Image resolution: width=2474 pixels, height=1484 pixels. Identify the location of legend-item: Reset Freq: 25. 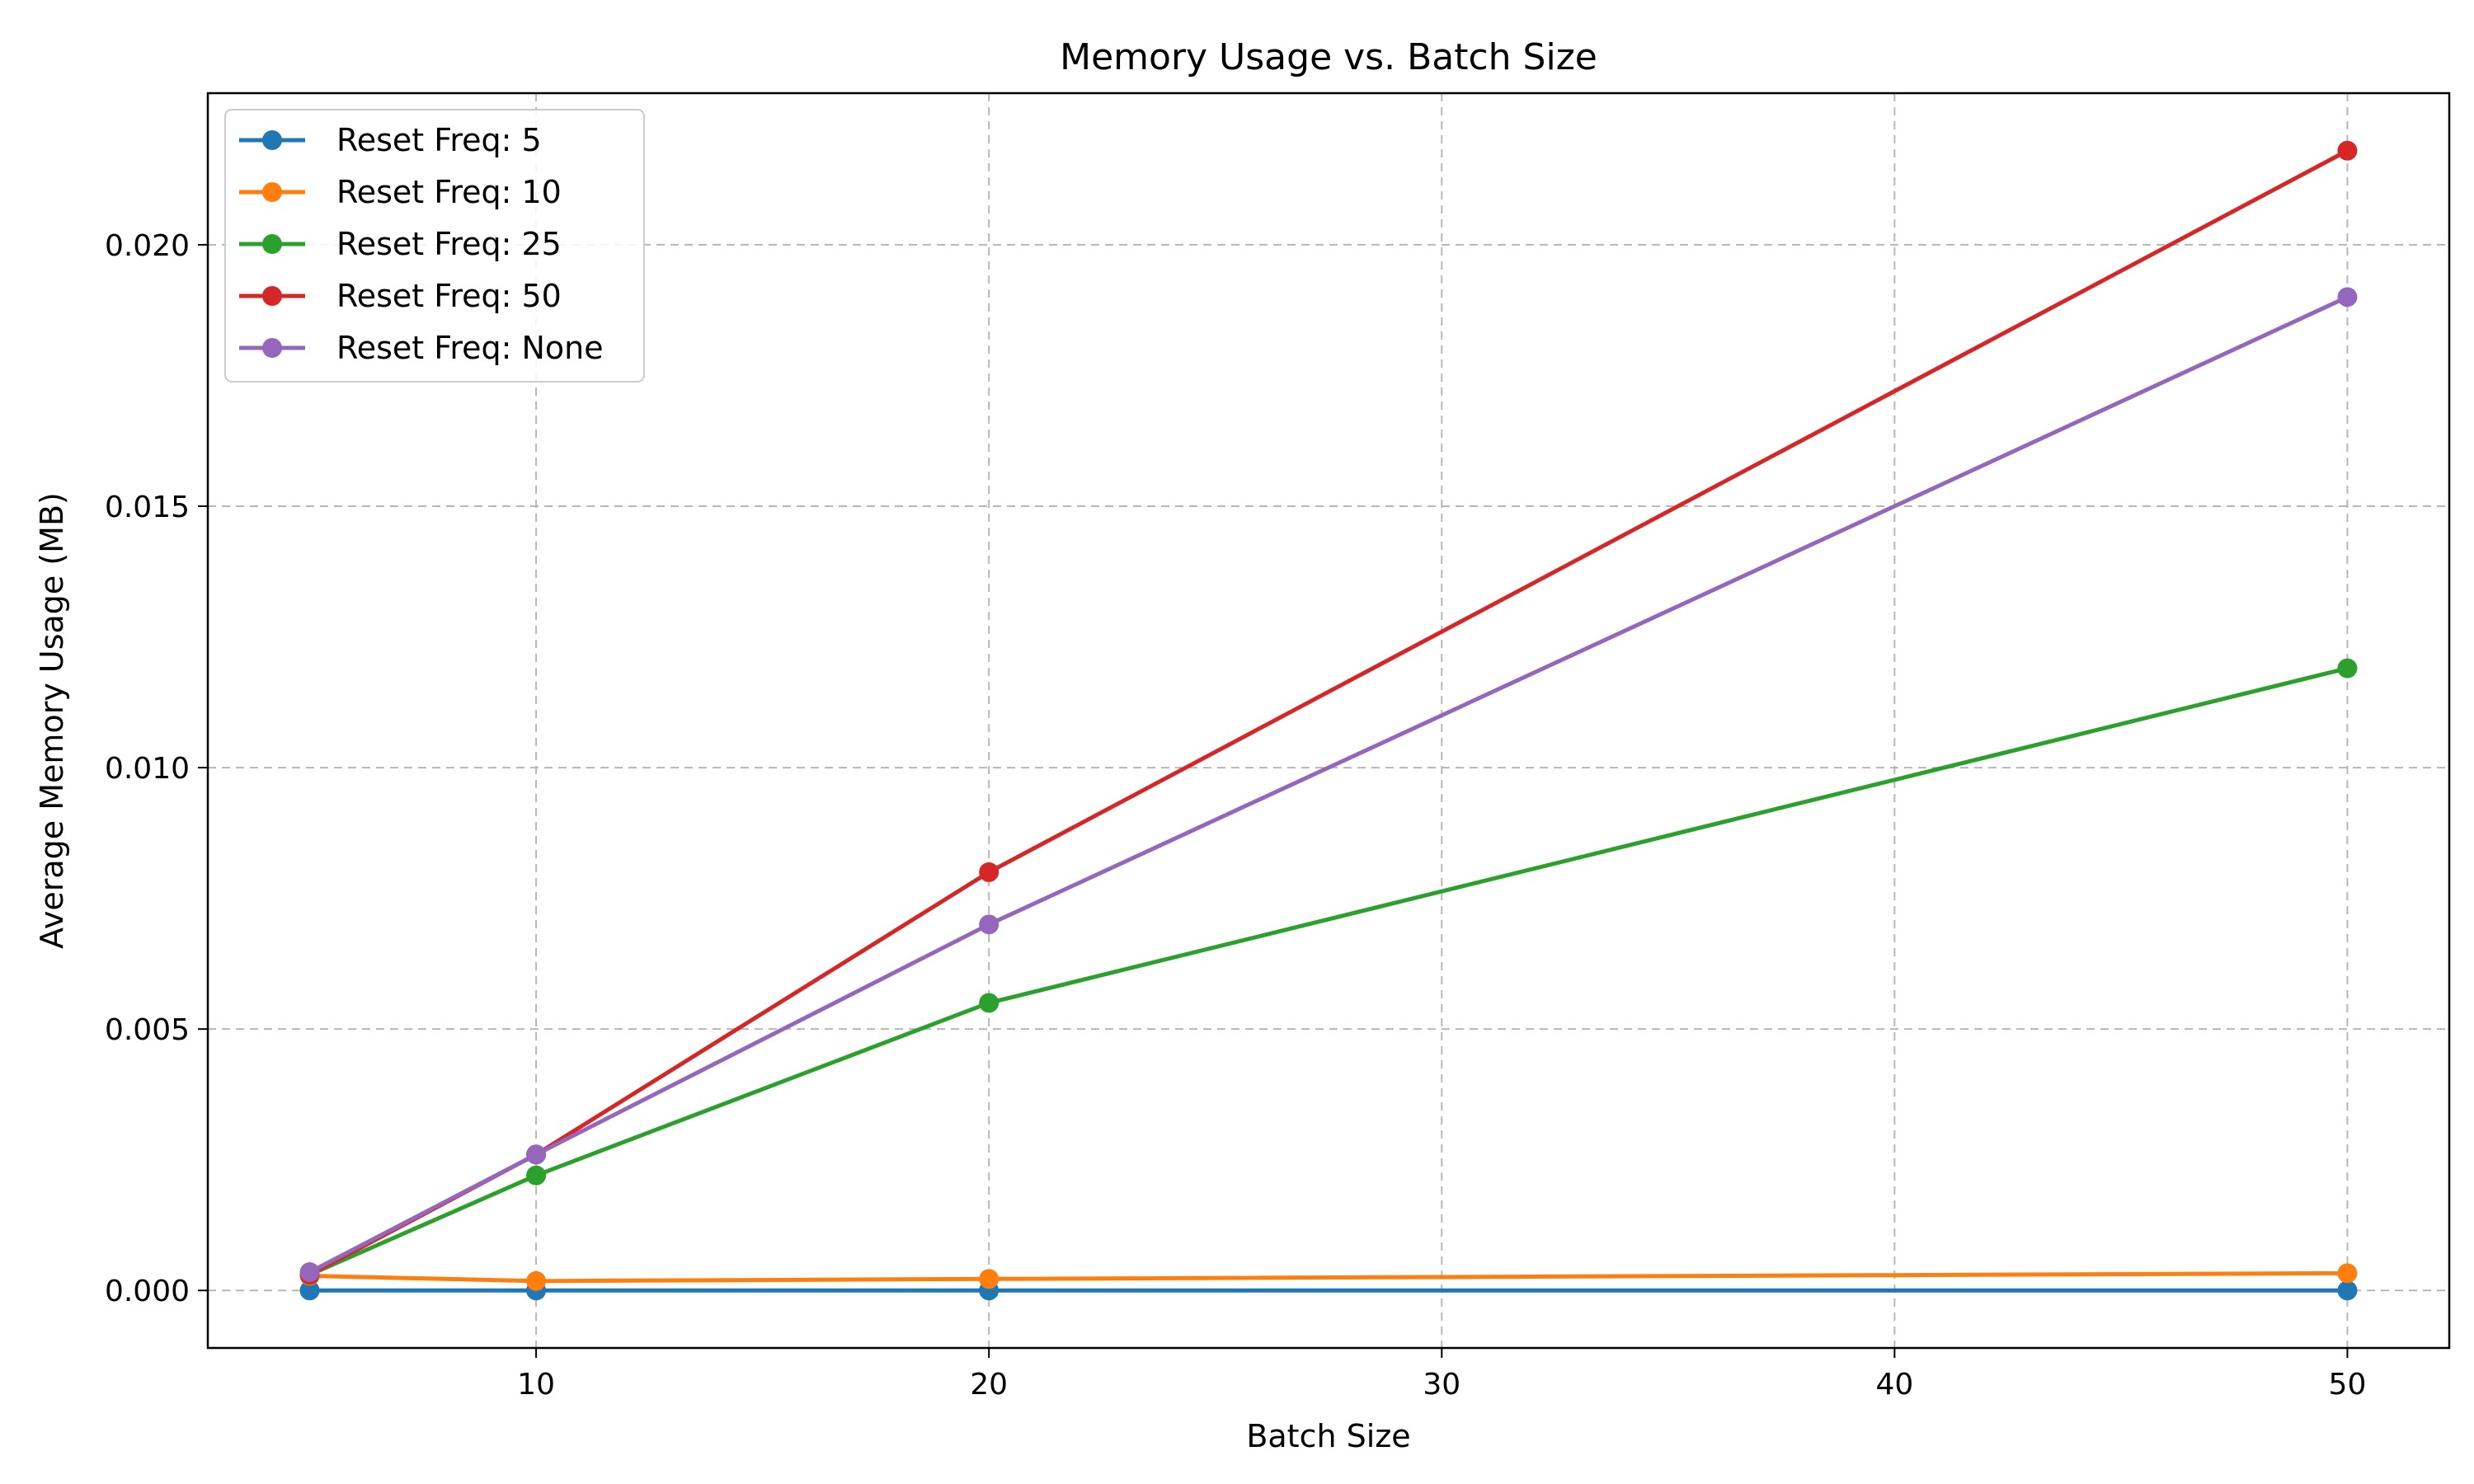
(400, 244).